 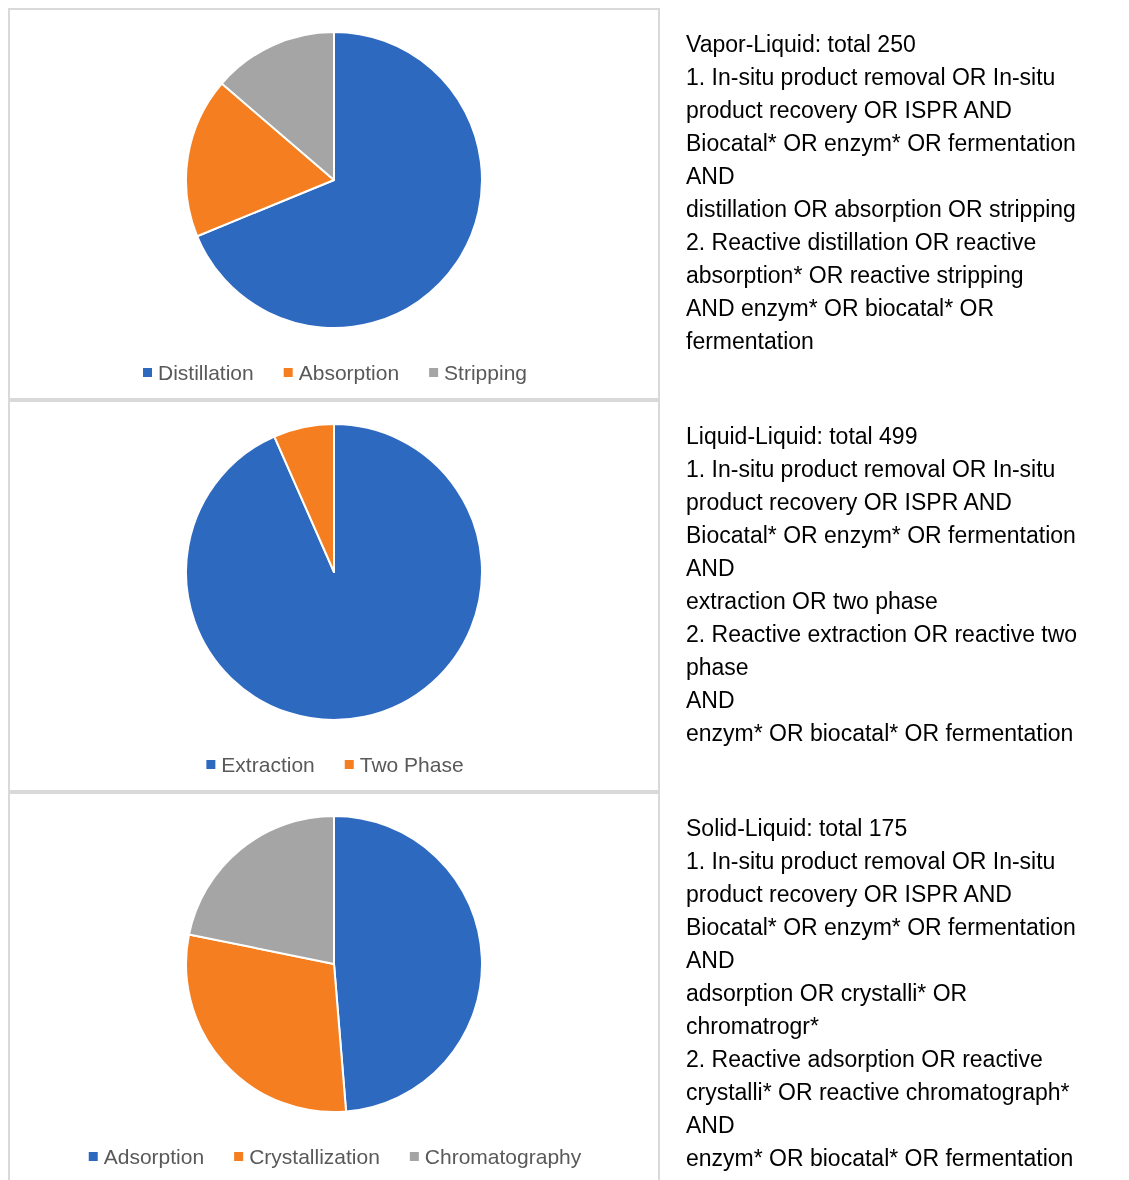 What do you see at coordinates (827, 993) in the screenshot?
I see `text: adsorption OR crystalli* OR` at bounding box center [827, 993].